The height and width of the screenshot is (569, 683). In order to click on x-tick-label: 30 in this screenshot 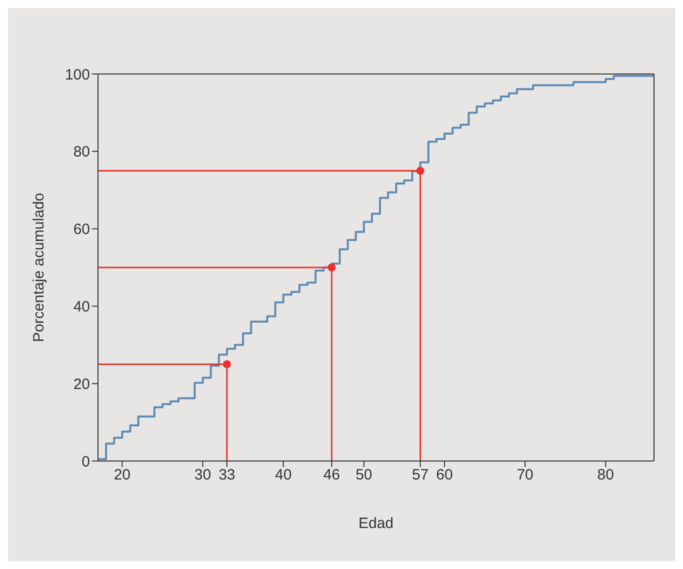, I will do `click(203, 475)`.